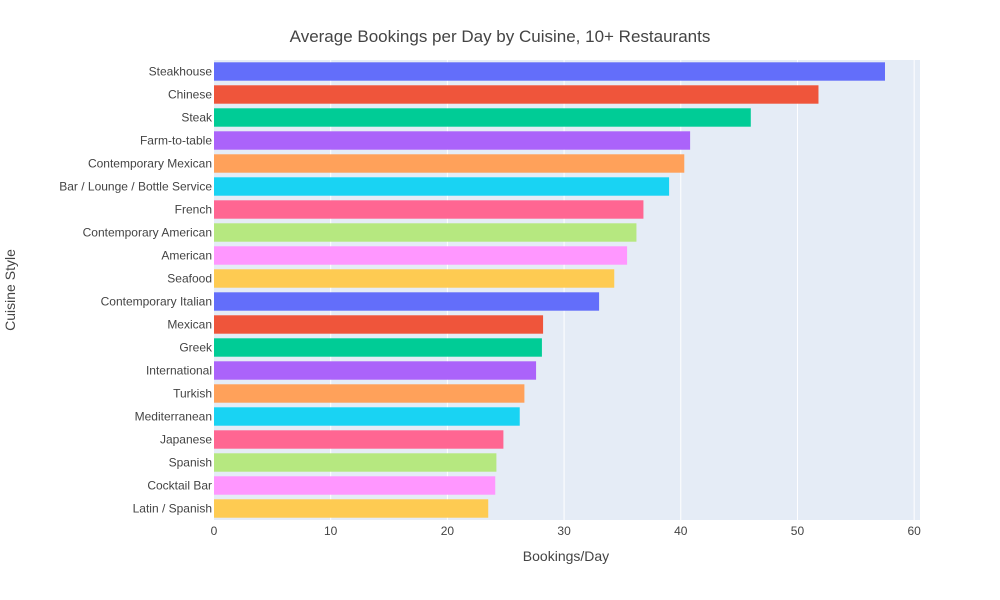 The width and height of the screenshot is (1000, 600). Describe the element at coordinates (192, 394) in the screenshot. I see `y-tick-label: Turkish` at that location.